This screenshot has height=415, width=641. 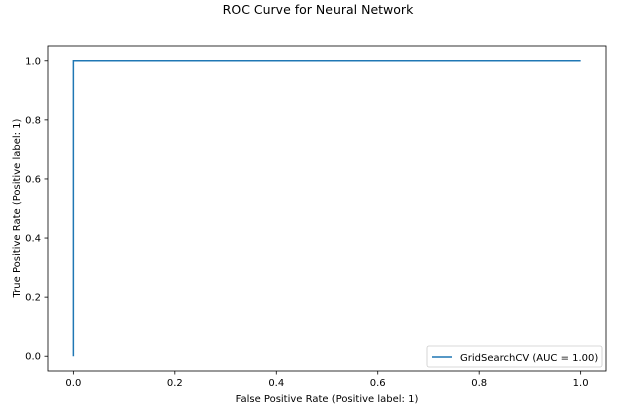 I want to click on x-tick-label: 0.2, so click(x=175, y=383).